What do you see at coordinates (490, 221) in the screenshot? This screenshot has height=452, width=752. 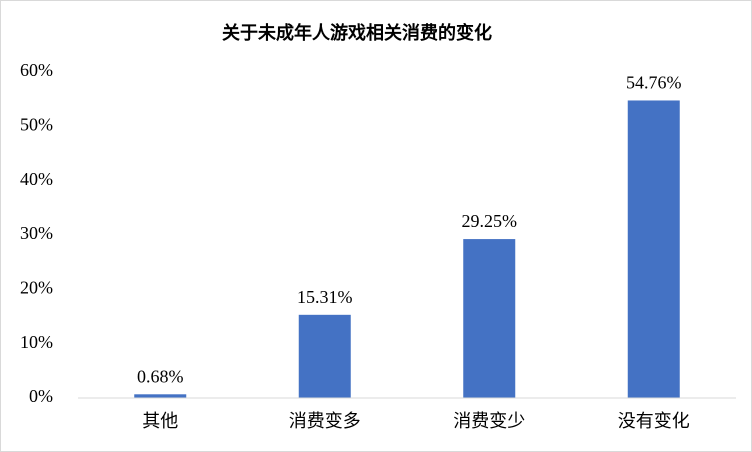 I see `value-label: 29.25%` at bounding box center [490, 221].